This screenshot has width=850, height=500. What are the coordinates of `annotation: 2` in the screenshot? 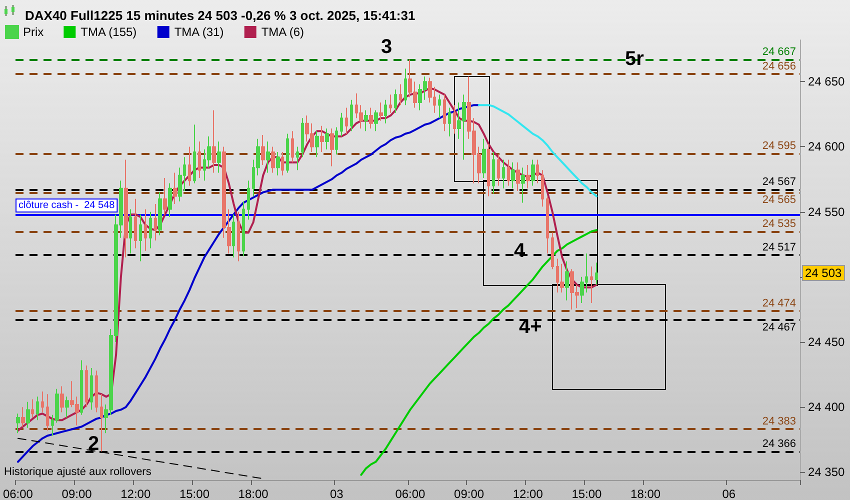 It's located at (94, 444).